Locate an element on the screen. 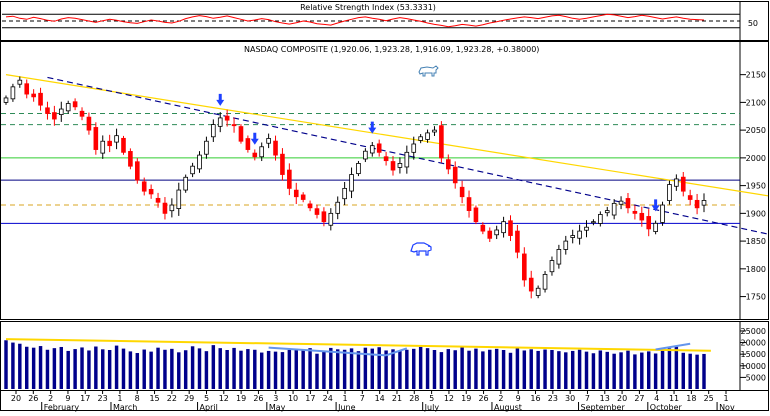 The width and height of the screenshot is (770, 416). volume-trendline is located at coordinates (673, 346).